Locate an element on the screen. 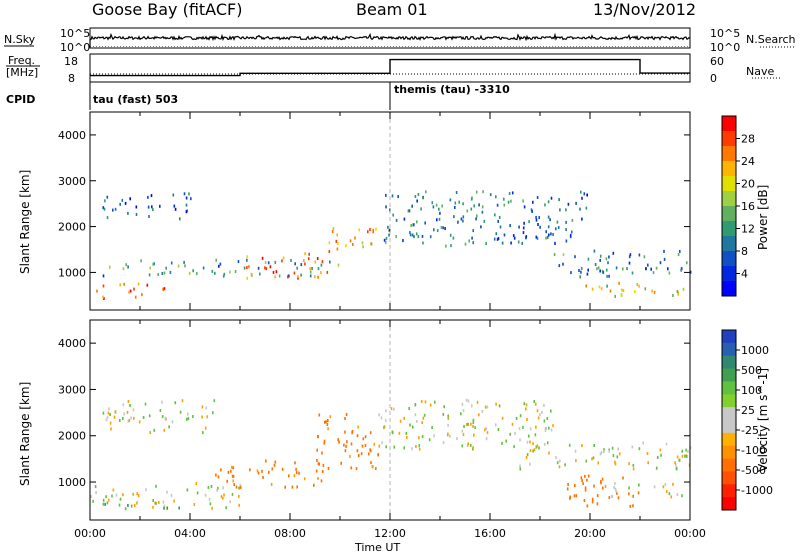  nsearch-tick-bottom: 10^0 is located at coordinates (725, 47).